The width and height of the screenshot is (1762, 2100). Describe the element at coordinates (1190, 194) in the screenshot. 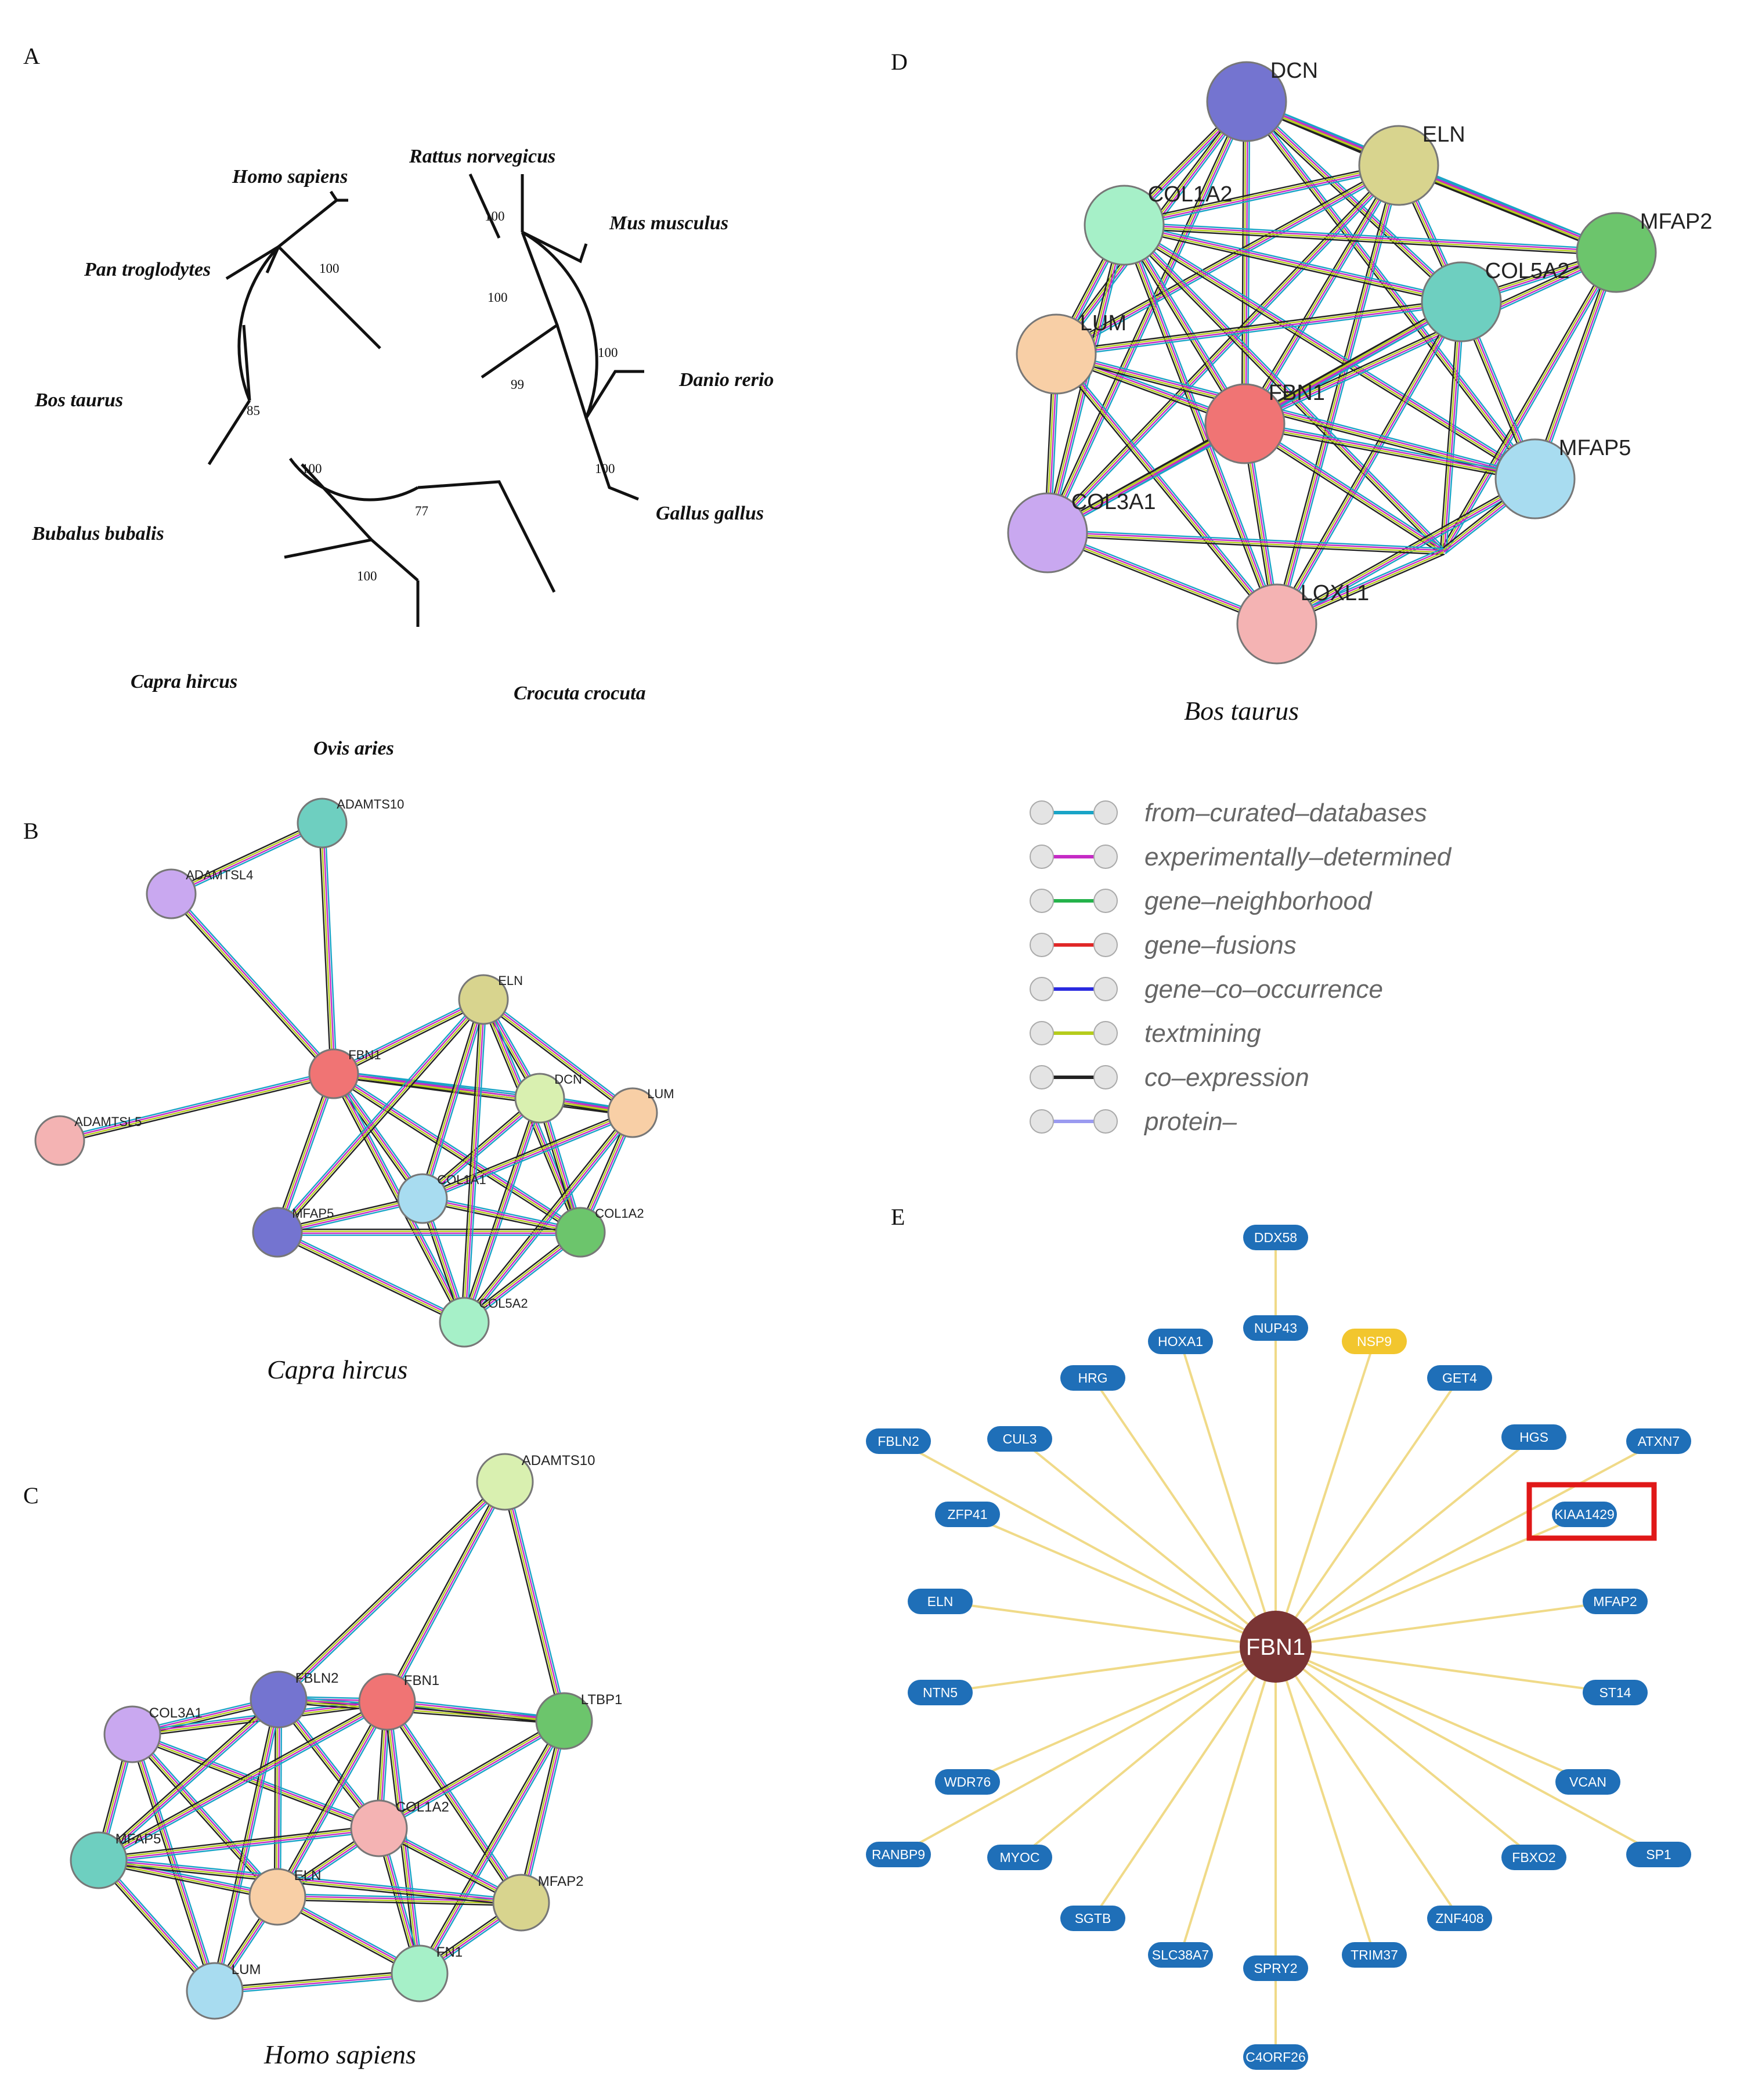

I see `node-label-col1a2: COL1A2` at that location.